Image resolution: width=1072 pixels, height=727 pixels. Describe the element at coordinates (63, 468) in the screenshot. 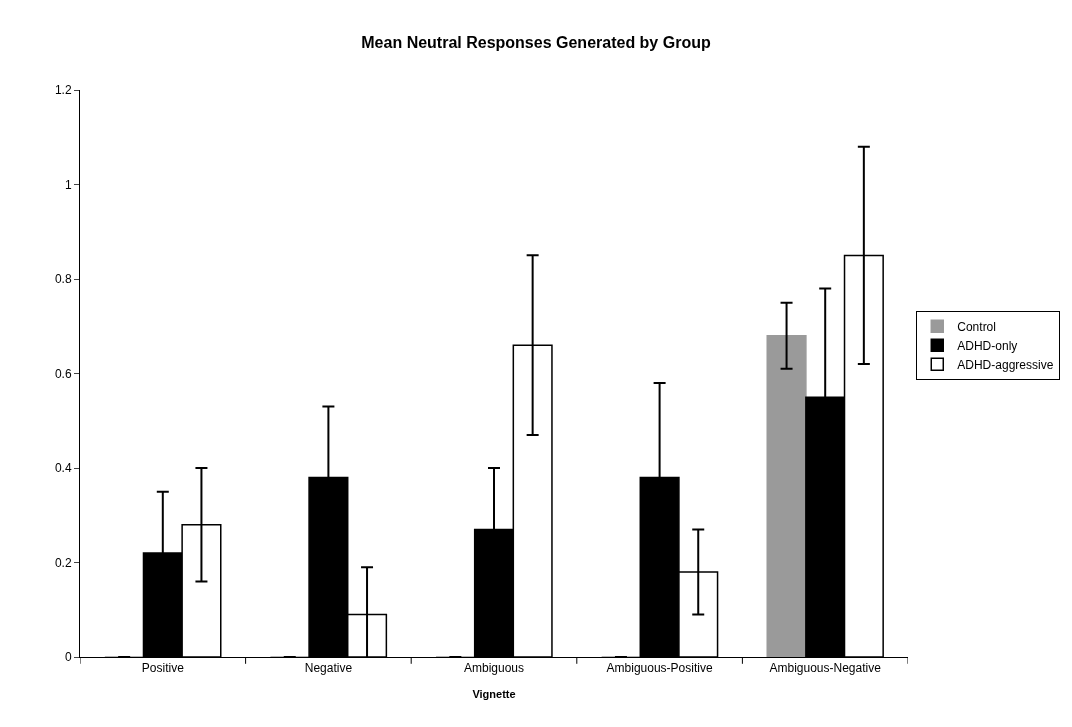

I see `y-tick-label: 0.4` at that location.